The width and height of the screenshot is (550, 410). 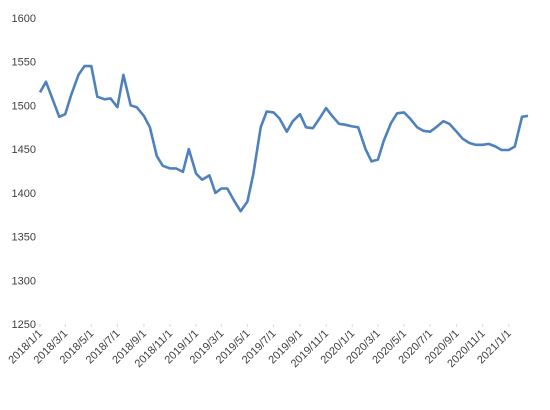 What do you see at coordinates (24, 194) in the screenshot?
I see `y-tick-label: 1400` at bounding box center [24, 194].